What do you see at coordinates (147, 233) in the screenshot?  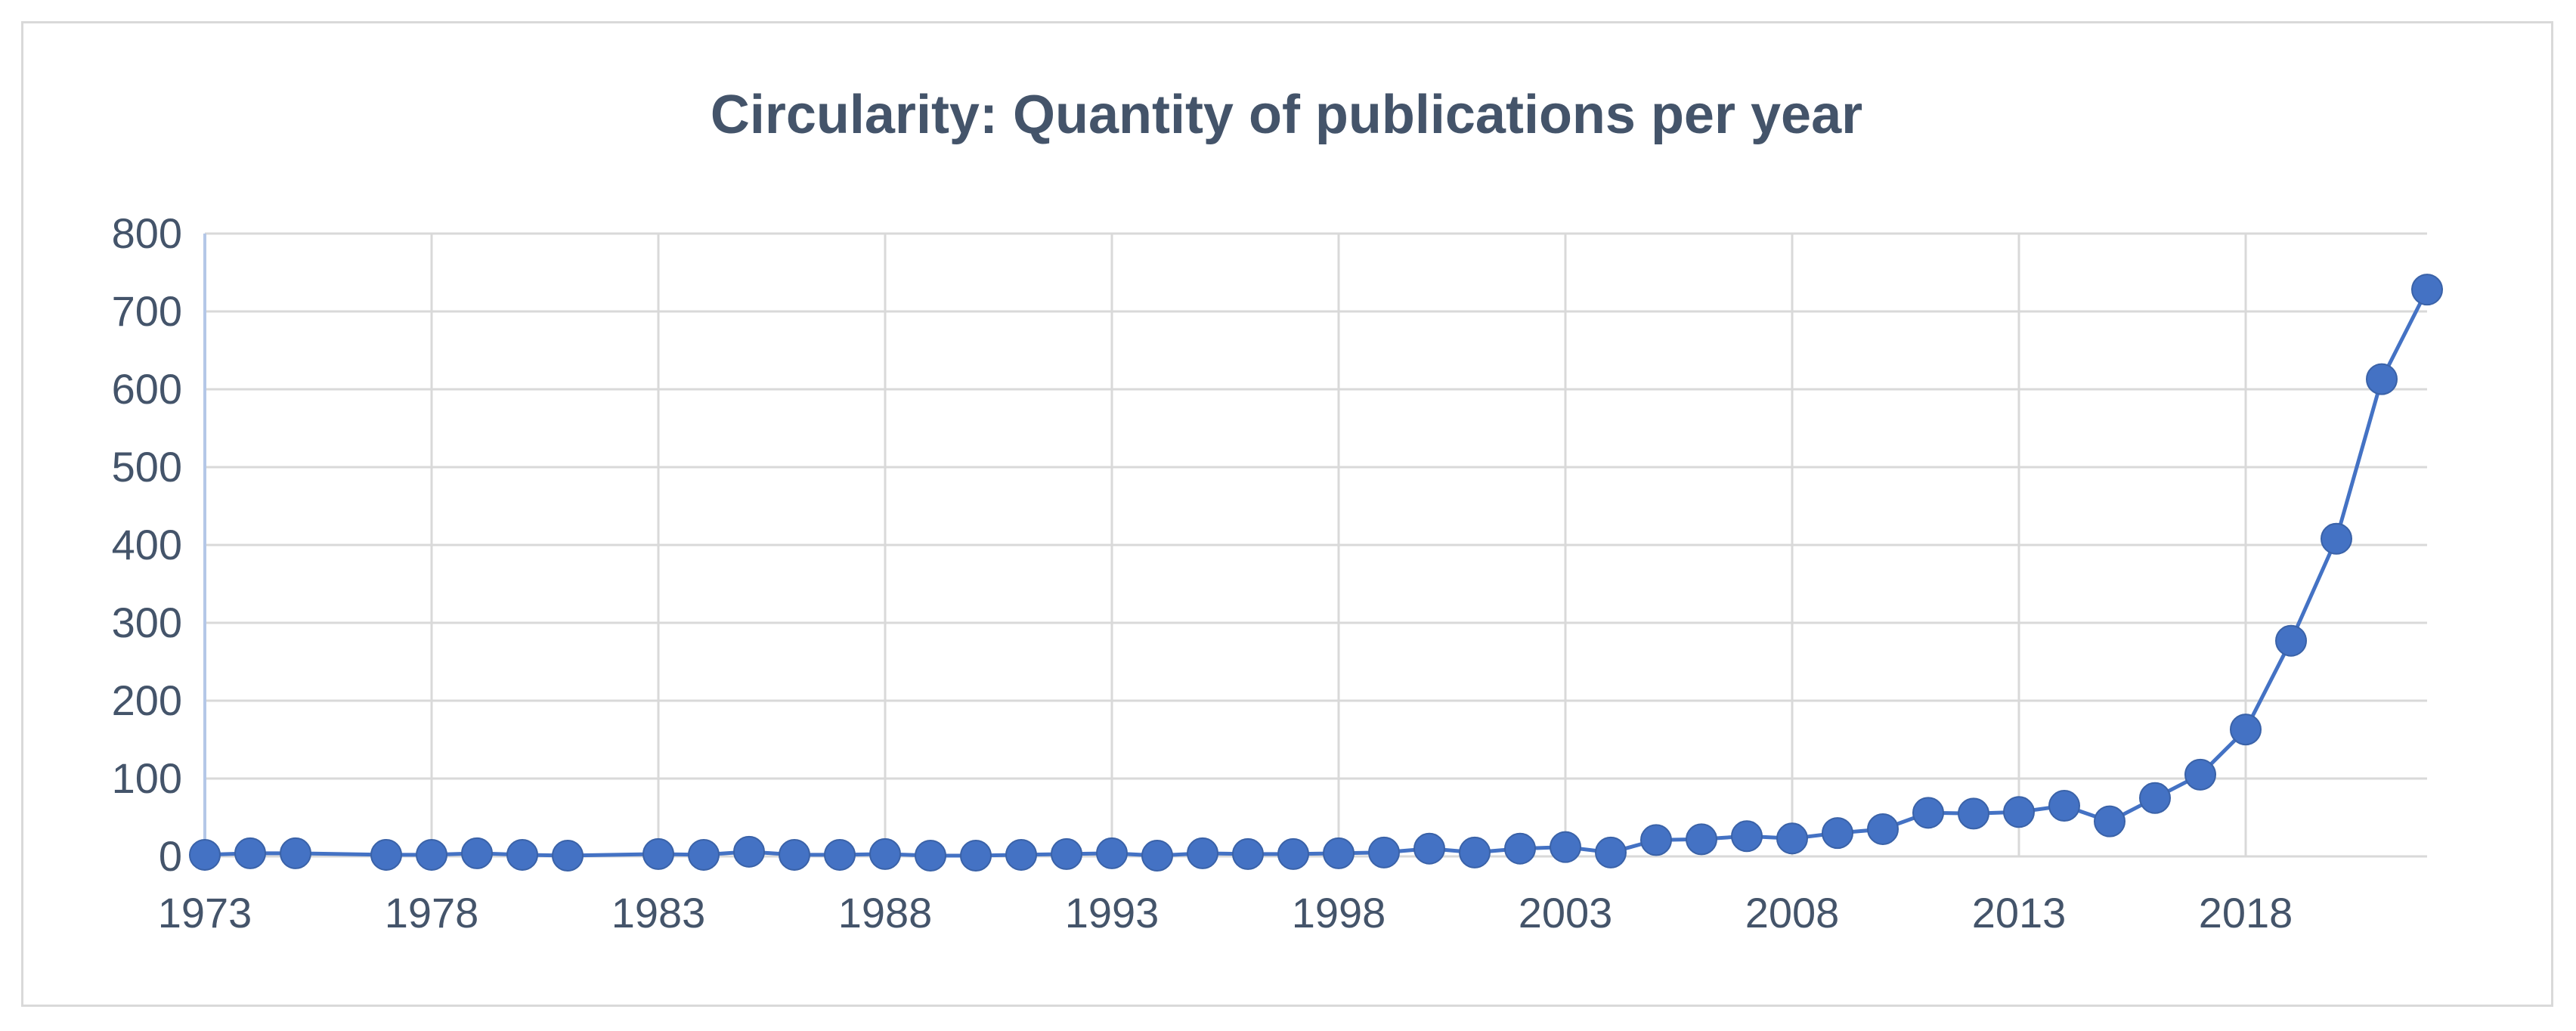 I see `y-tick-label: 800` at bounding box center [147, 233].